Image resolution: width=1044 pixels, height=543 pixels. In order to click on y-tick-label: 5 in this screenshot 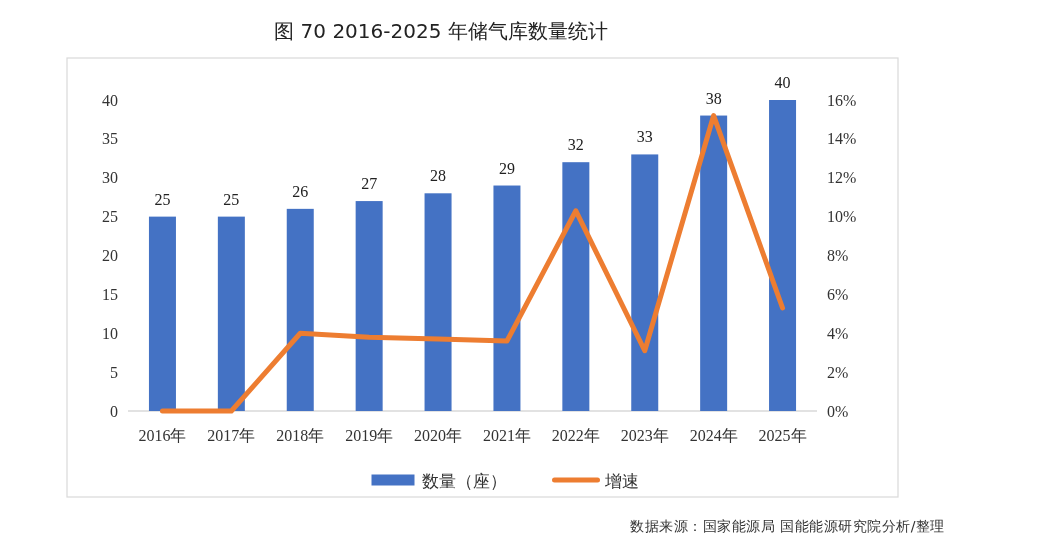, I will do `click(114, 372)`.